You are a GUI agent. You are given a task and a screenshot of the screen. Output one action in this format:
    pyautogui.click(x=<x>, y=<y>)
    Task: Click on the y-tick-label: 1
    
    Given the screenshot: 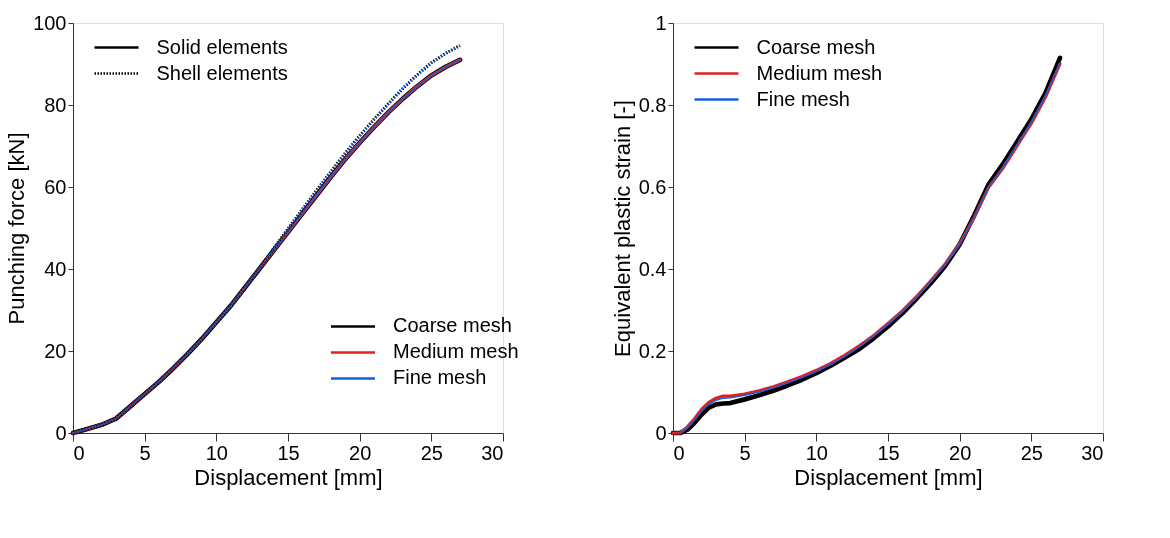 What is the action you would take?
    pyautogui.click(x=661, y=22)
    